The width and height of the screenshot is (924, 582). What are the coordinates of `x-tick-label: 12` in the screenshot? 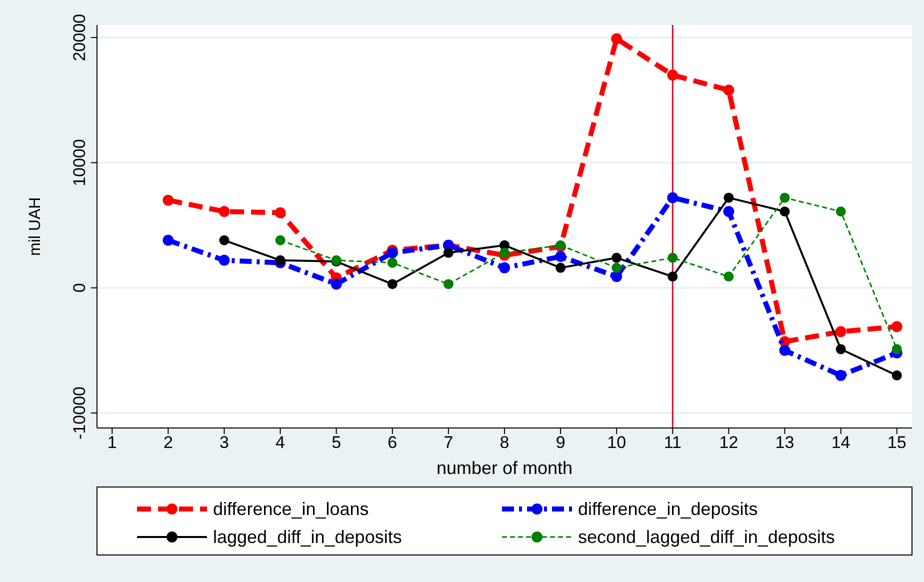 It's located at (728, 442).